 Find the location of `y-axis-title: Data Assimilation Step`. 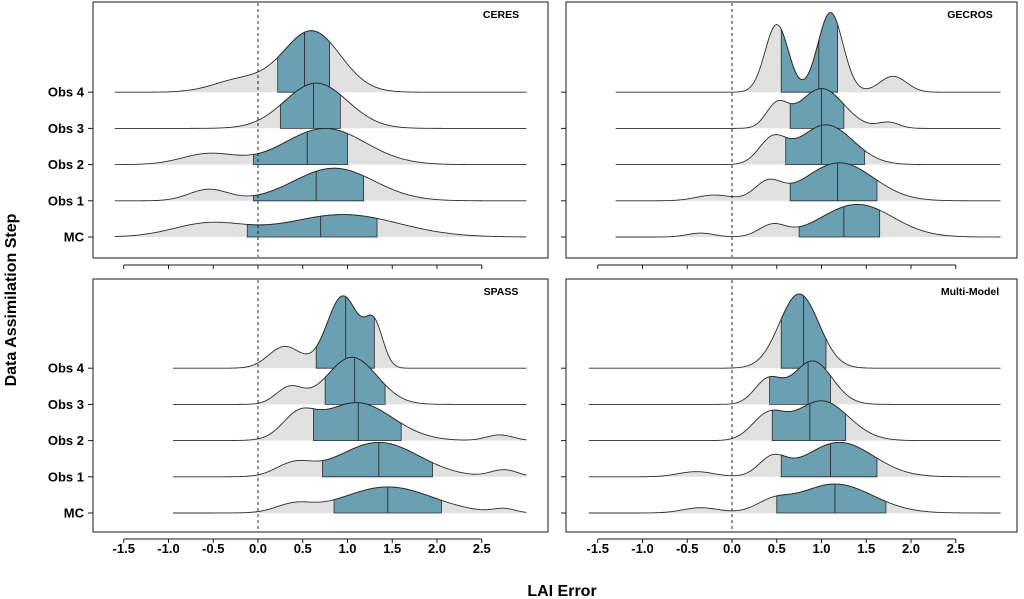

y-axis-title: Data Assimilation Step is located at coordinates (11, 299).